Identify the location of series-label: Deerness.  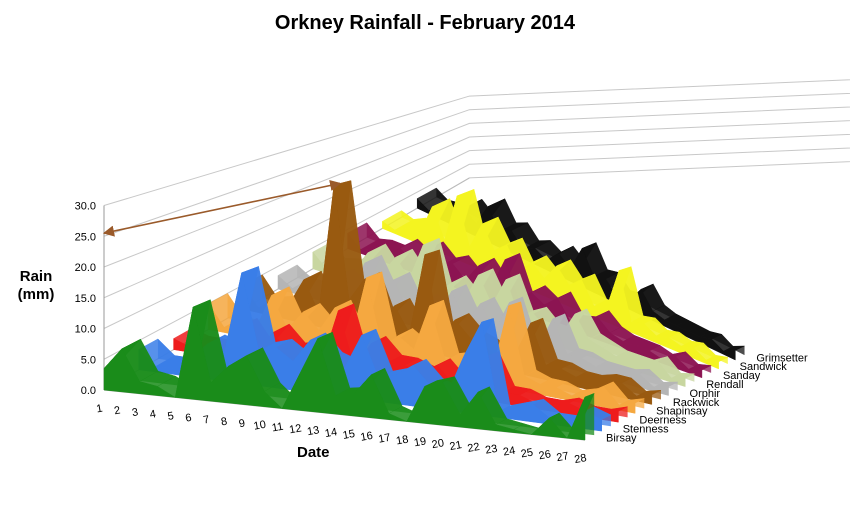
(663, 421).